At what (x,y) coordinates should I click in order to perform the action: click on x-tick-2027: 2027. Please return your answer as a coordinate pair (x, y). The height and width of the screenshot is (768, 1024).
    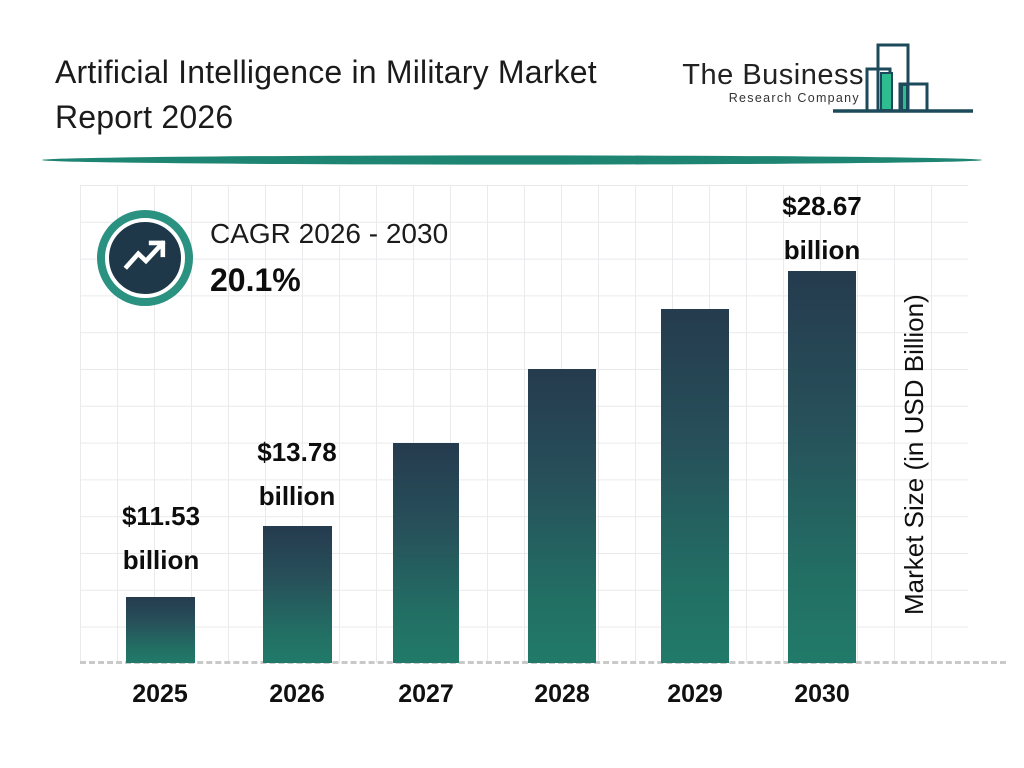
    Looking at the image, I should click on (426, 694).